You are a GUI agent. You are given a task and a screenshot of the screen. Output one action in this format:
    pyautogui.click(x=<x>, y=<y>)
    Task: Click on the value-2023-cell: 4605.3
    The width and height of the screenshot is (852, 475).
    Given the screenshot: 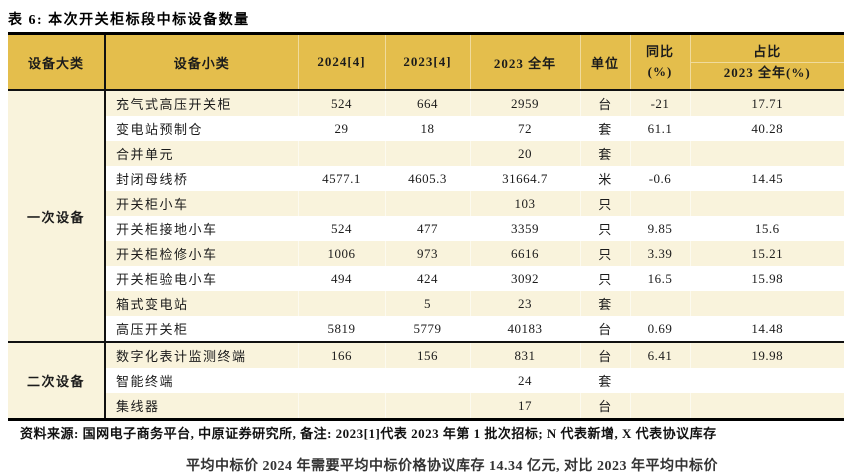 What is the action you would take?
    pyautogui.click(x=427, y=178)
    